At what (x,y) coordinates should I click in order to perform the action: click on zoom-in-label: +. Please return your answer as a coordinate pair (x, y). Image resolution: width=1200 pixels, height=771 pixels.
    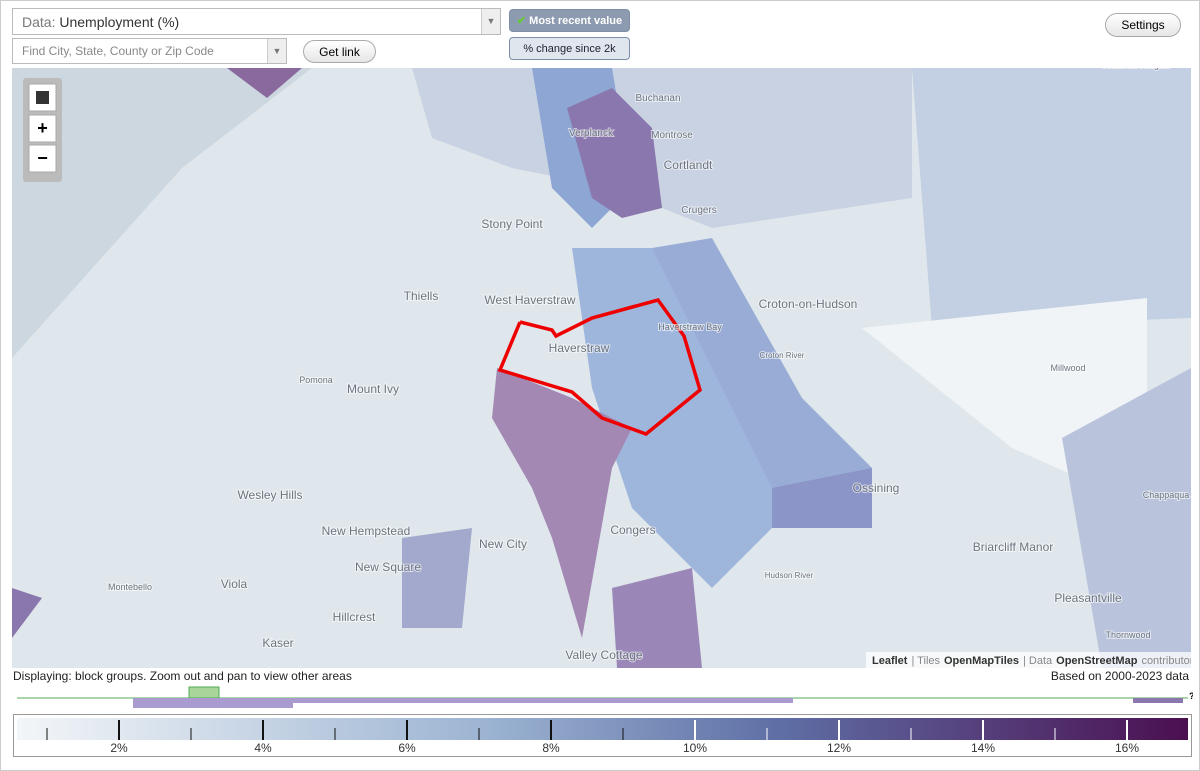
    Looking at the image, I should click on (42, 128).